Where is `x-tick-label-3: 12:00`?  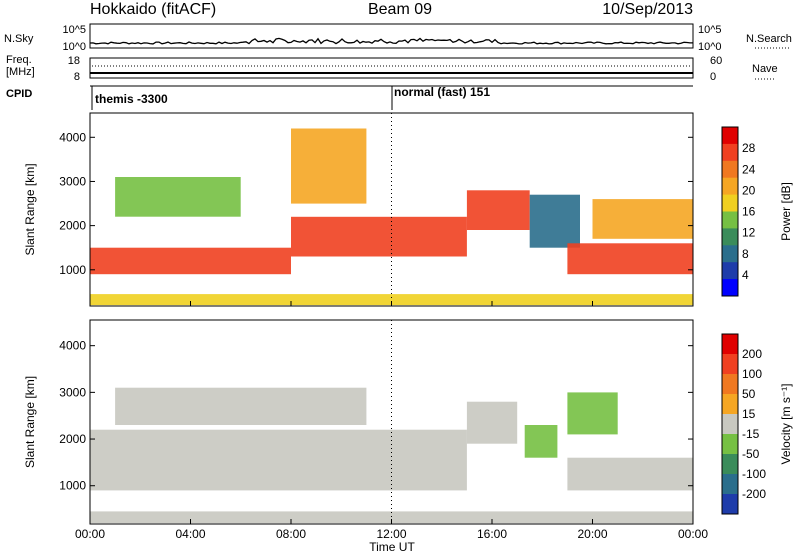 x-tick-label-3: 12:00 is located at coordinates (391, 534).